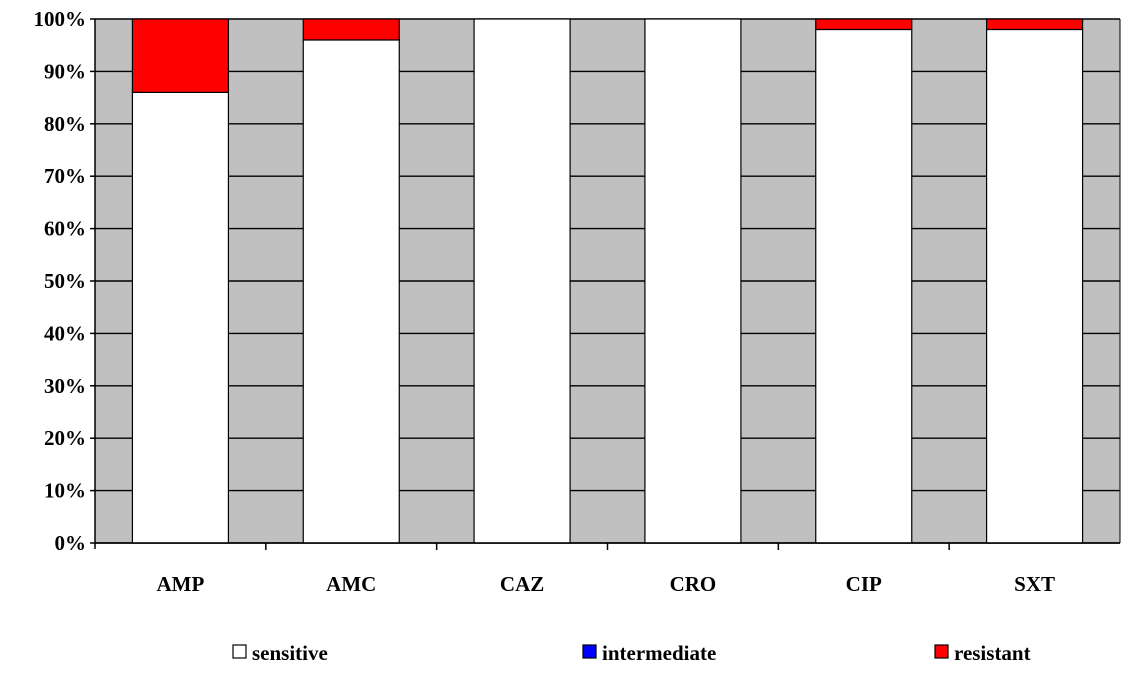  I want to click on legend-swatch-sensitive, so click(239, 651).